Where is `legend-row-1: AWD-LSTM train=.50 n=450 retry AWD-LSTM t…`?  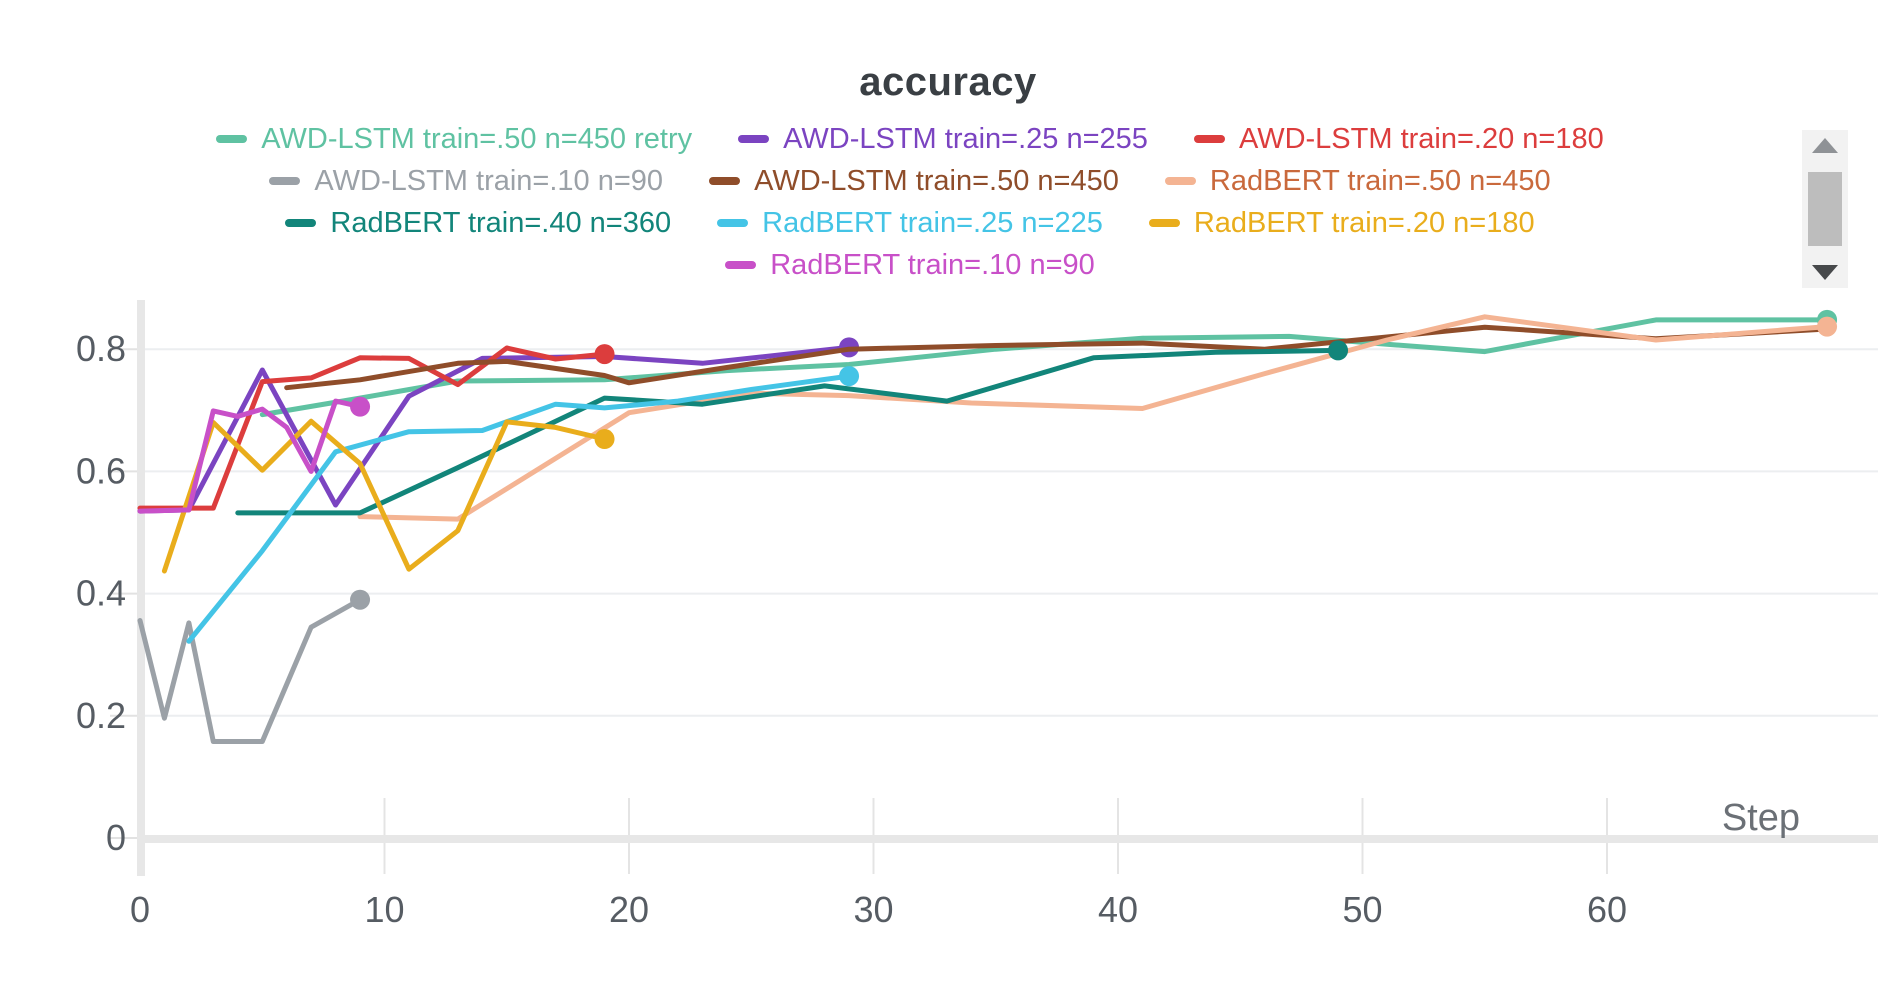 legend-row-1: AWD-LSTM train=.50 n=450 retry AWD-LSTM t… is located at coordinates (910, 139).